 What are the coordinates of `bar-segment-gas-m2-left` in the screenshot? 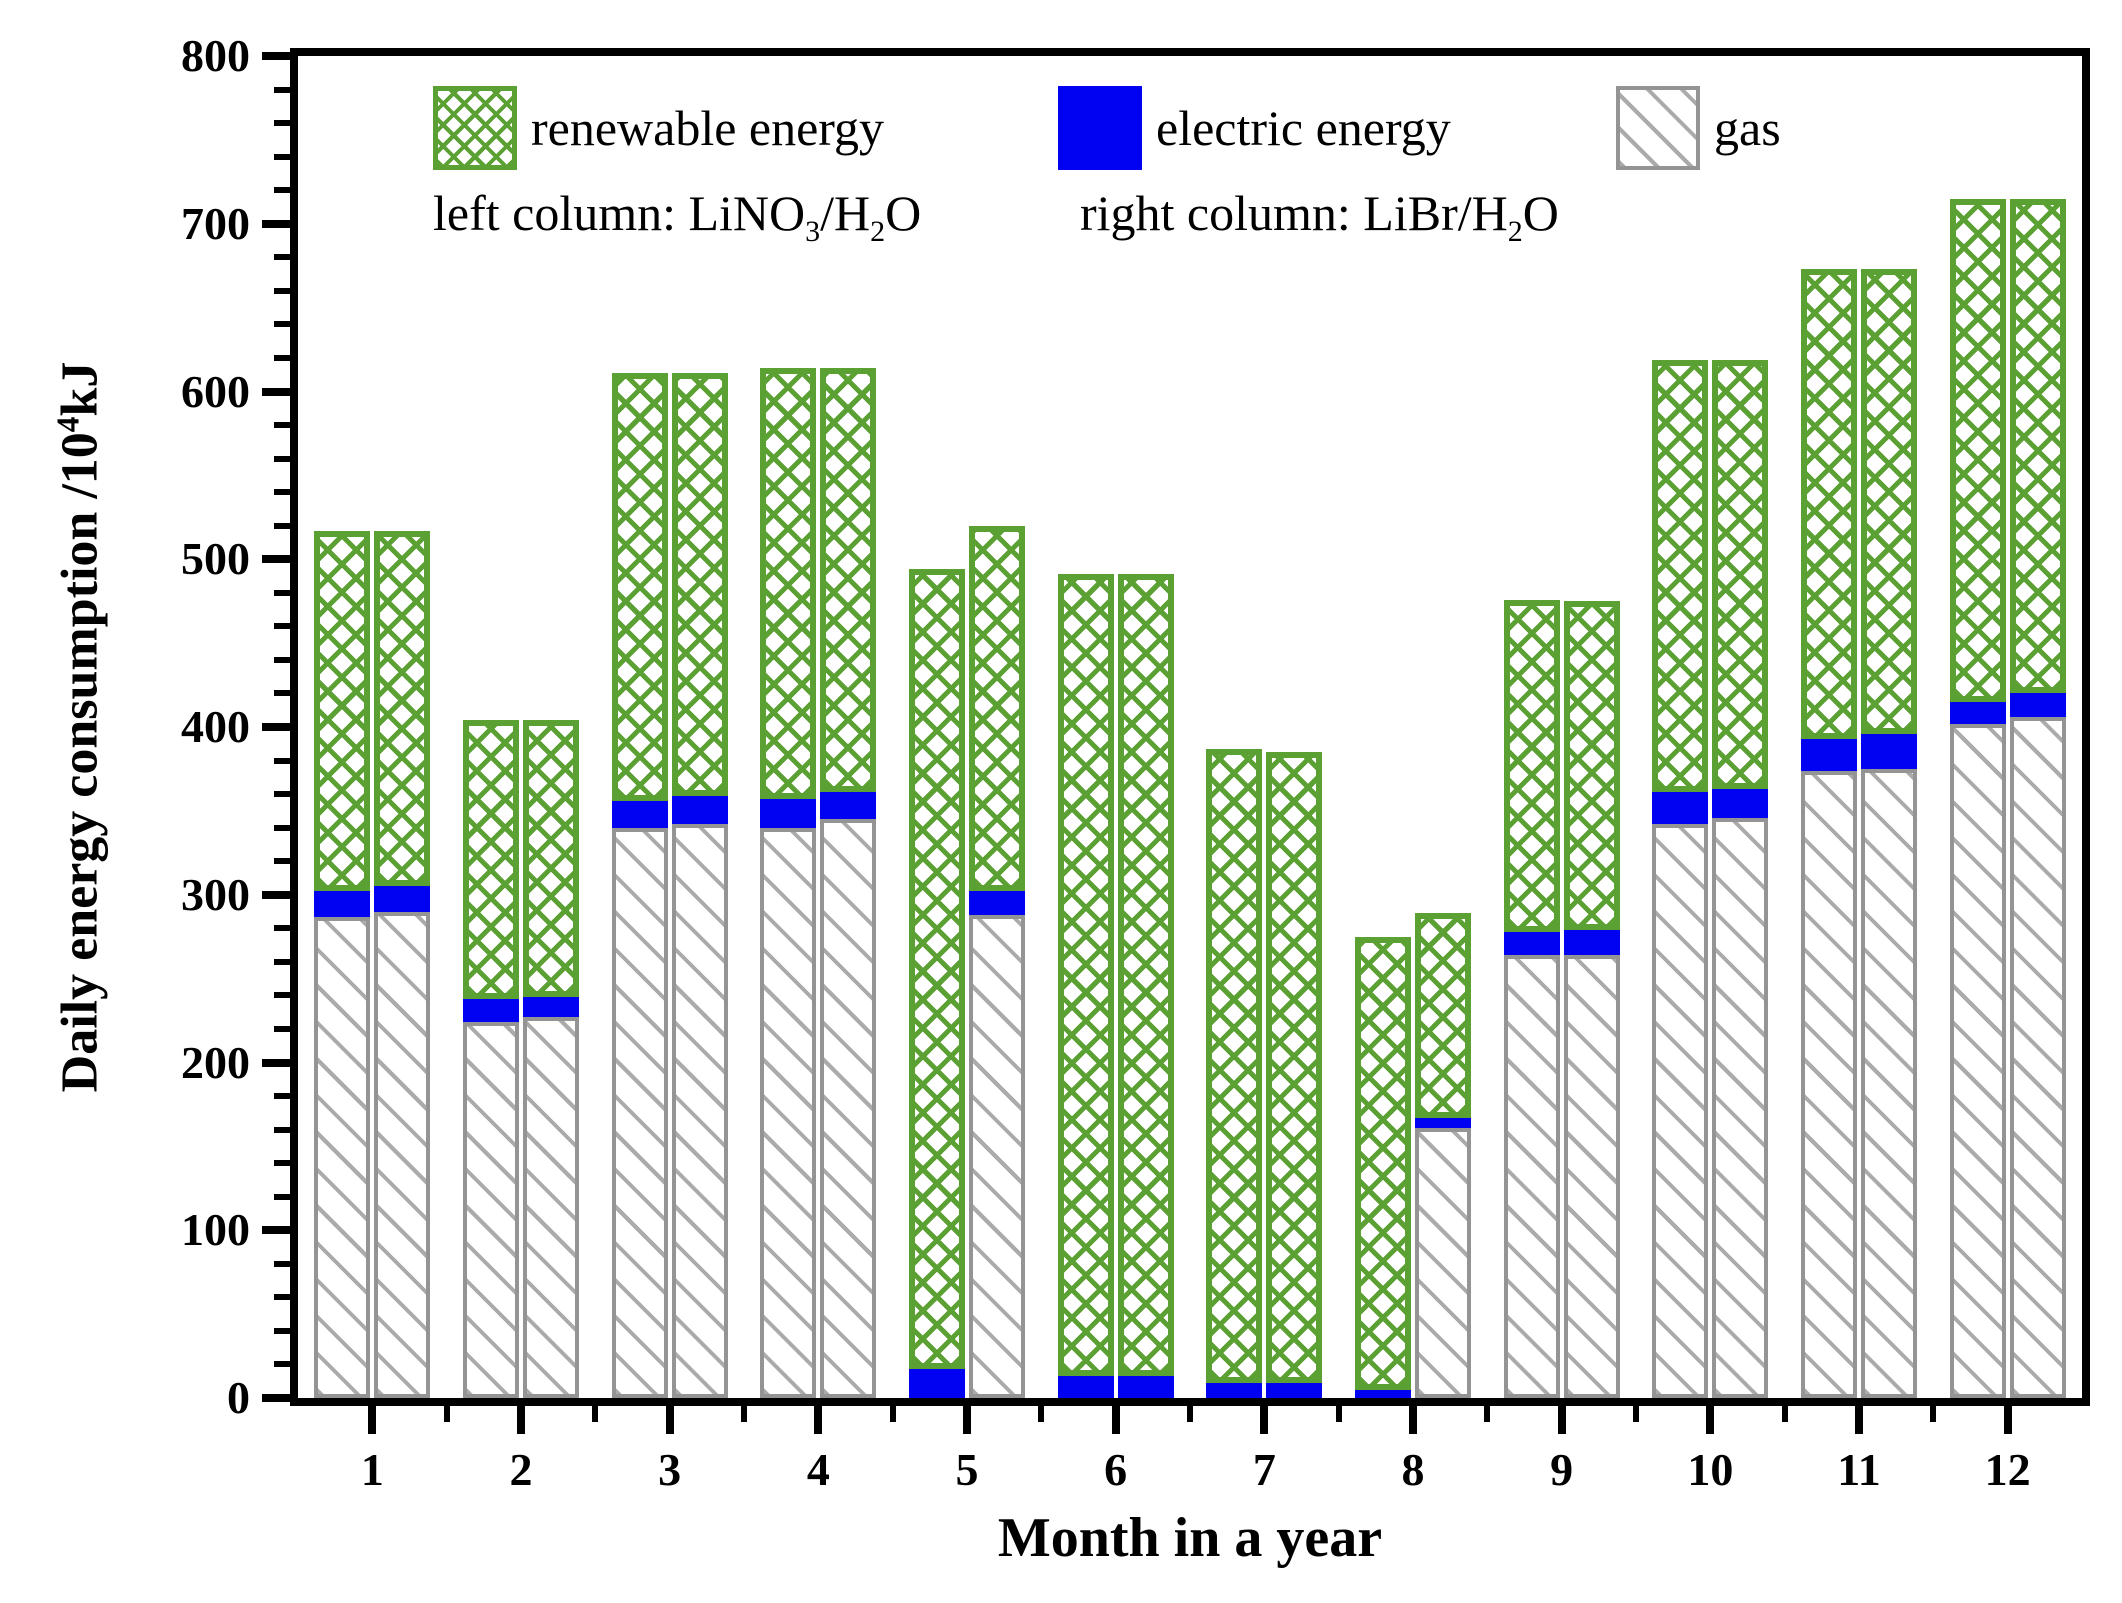 It's located at (491, 1210).